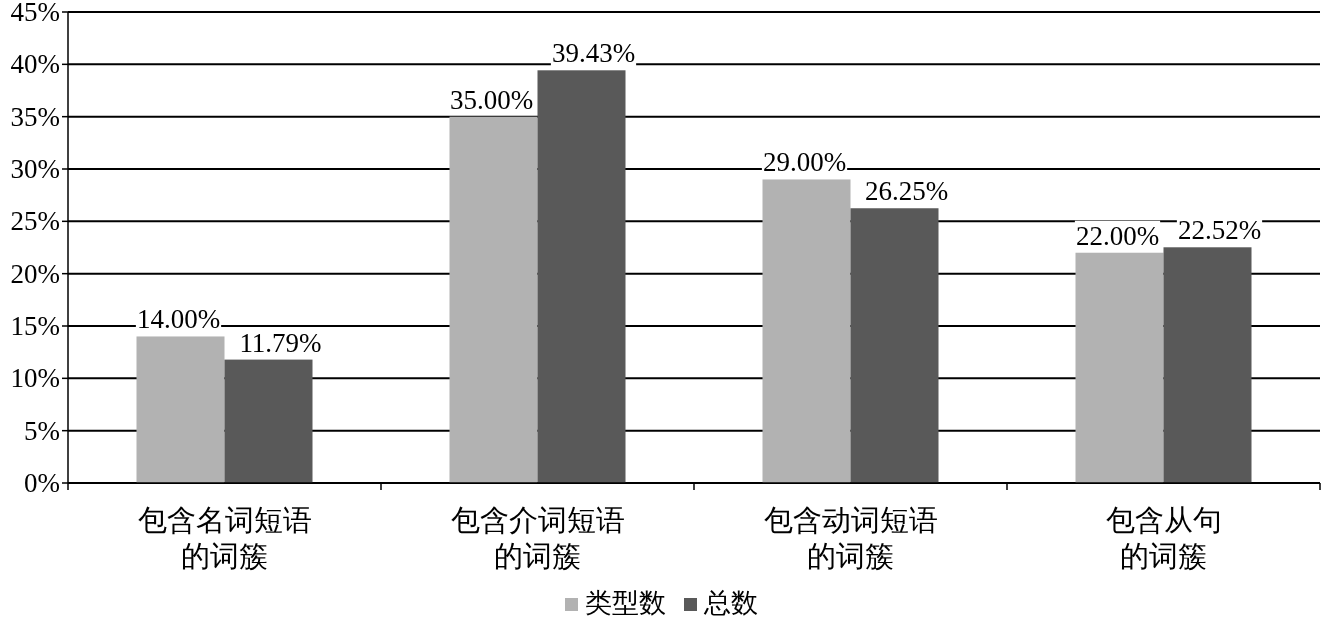 The height and width of the screenshot is (628, 1326). Describe the element at coordinates (730, 603) in the screenshot. I see `legend-label: 总数` at that location.